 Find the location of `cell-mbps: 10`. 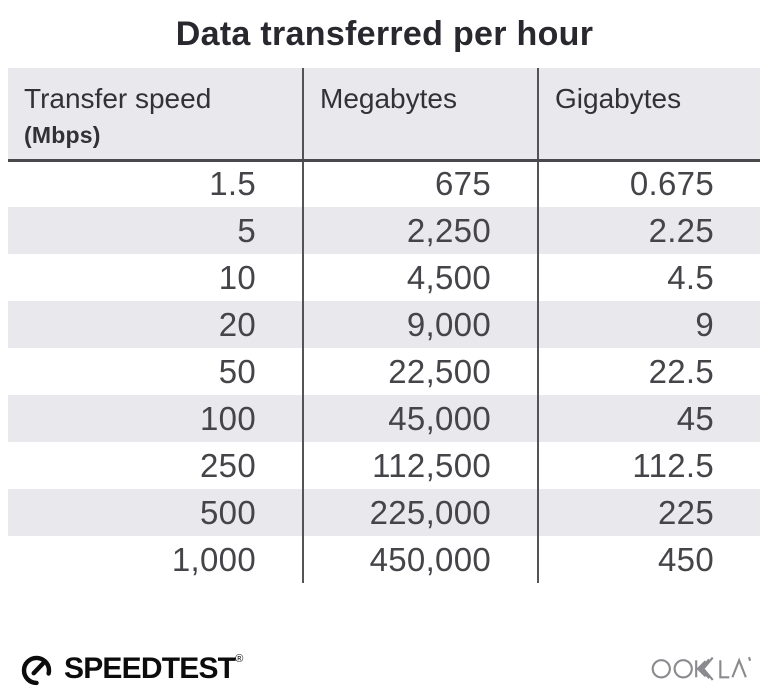

cell-mbps: 10 is located at coordinates (237, 277).